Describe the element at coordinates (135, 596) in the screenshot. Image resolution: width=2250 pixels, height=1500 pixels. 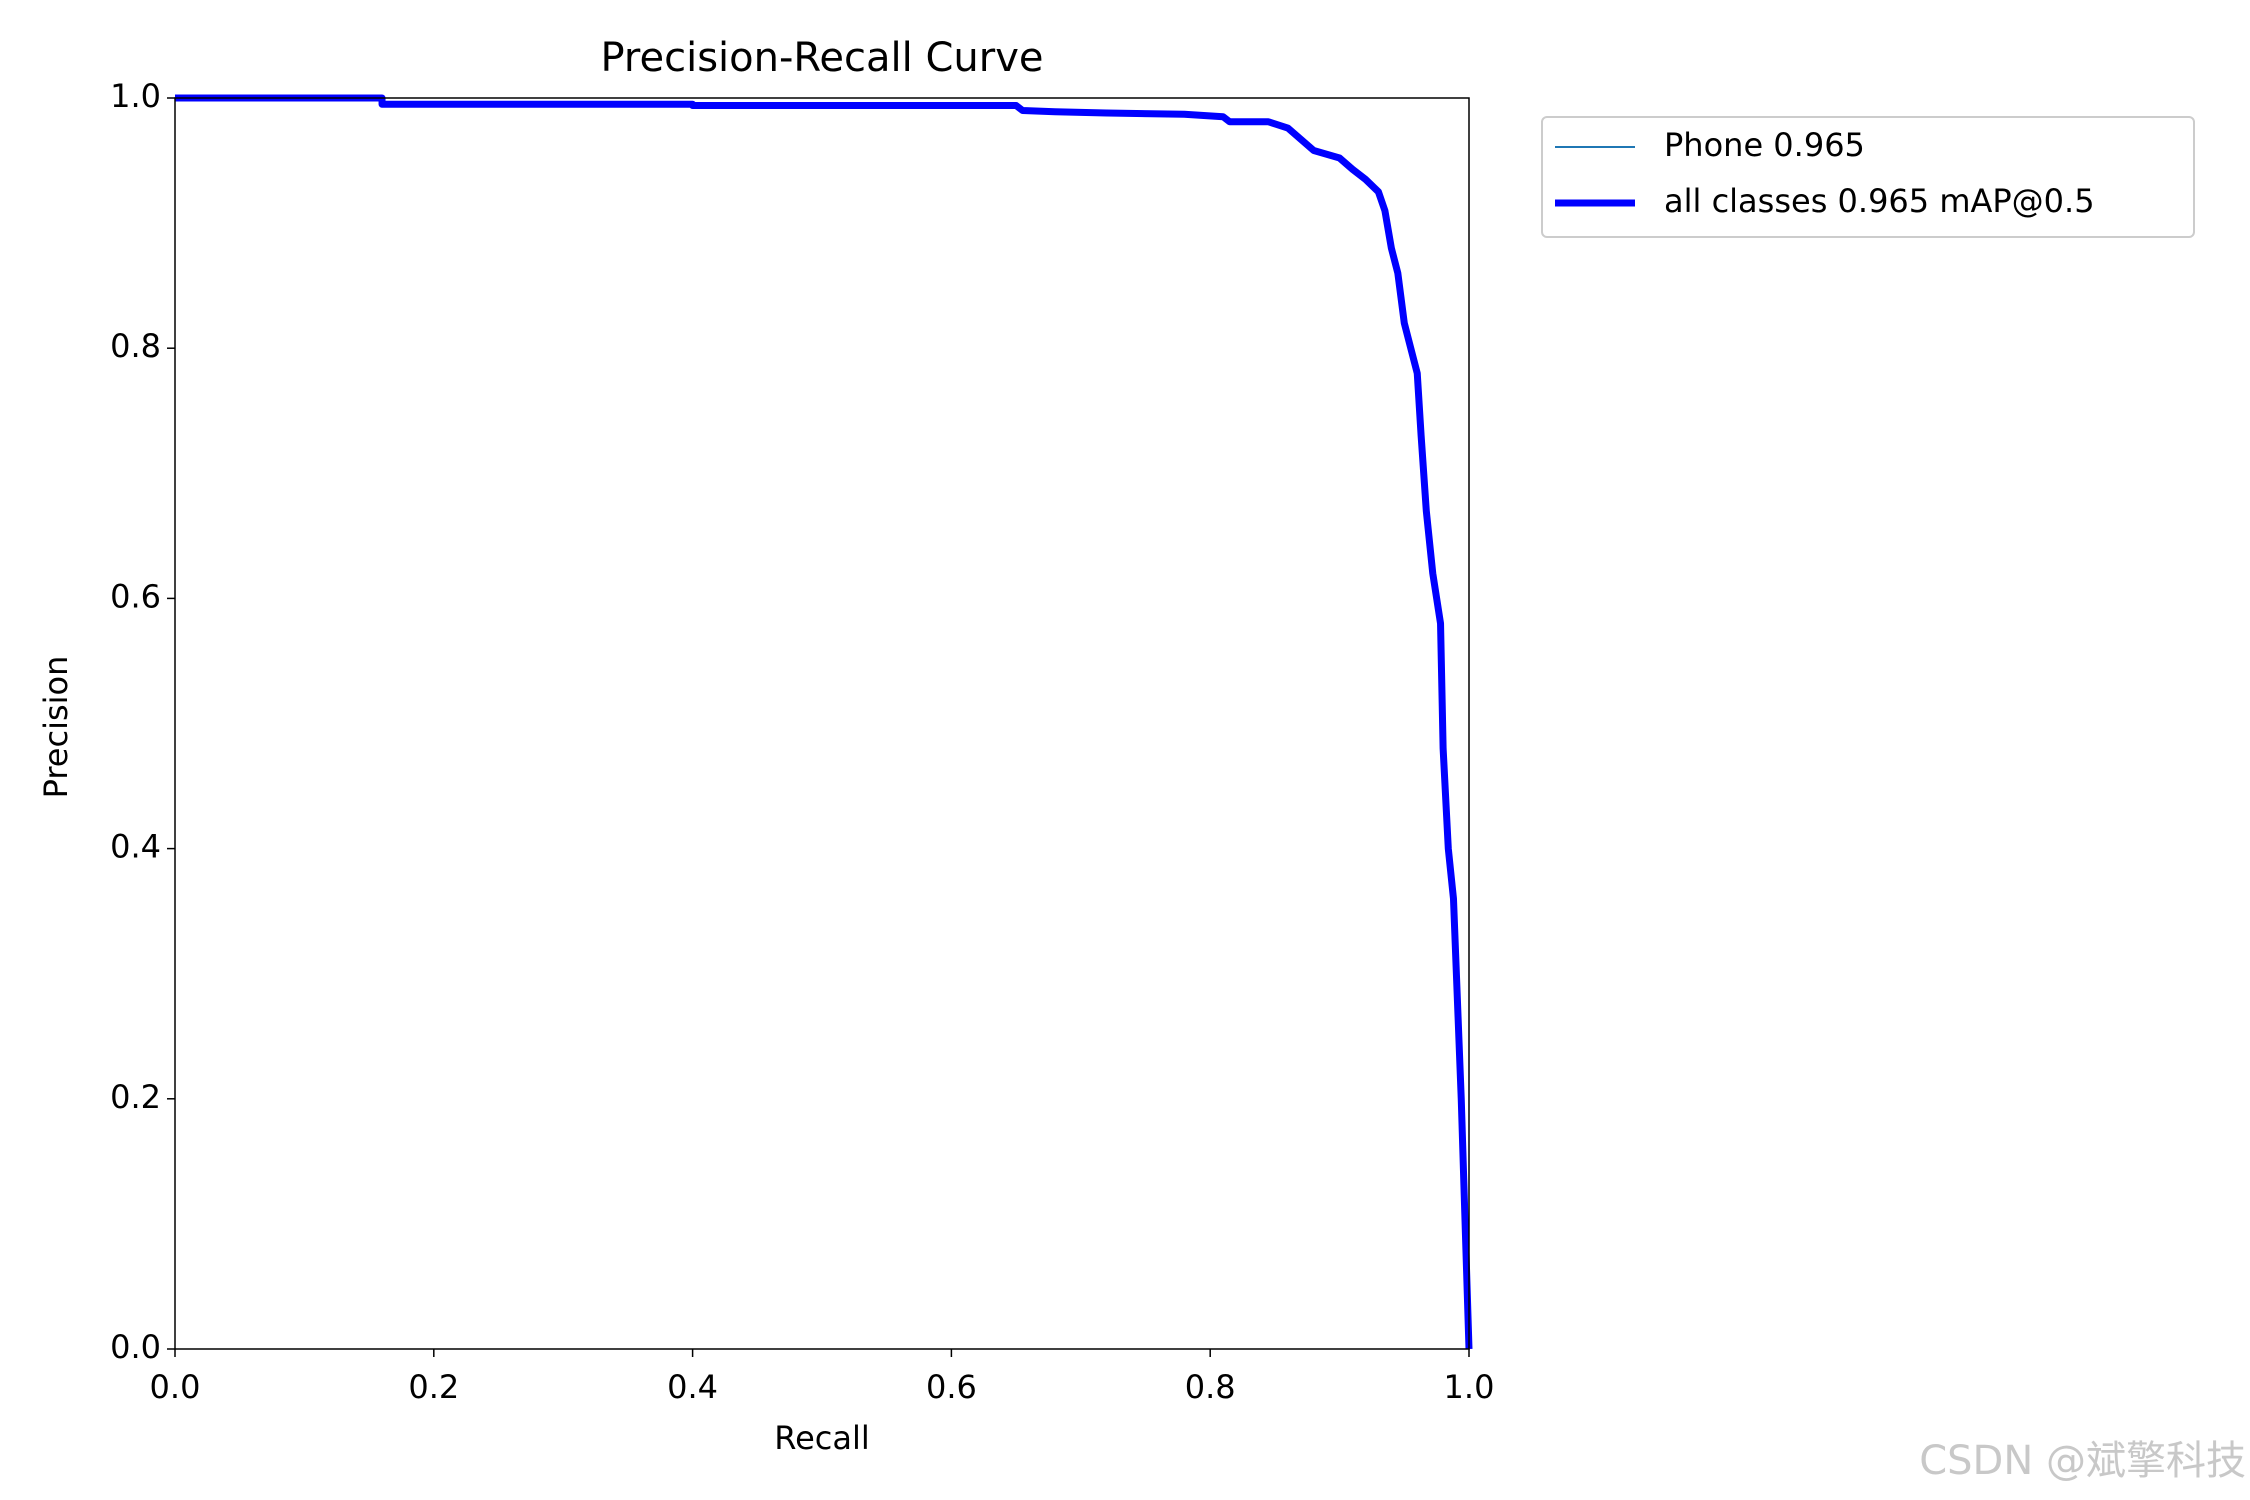
I see `y-tick-label: 0.6` at that location.